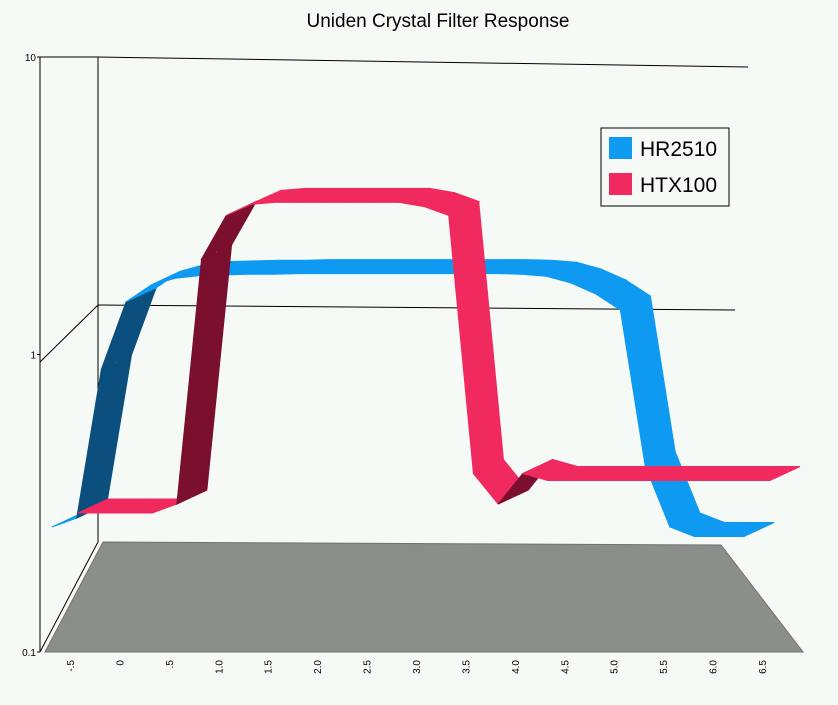 The height and width of the screenshot is (705, 838). I want to click on legend-swatch-htx100, so click(620, 184).